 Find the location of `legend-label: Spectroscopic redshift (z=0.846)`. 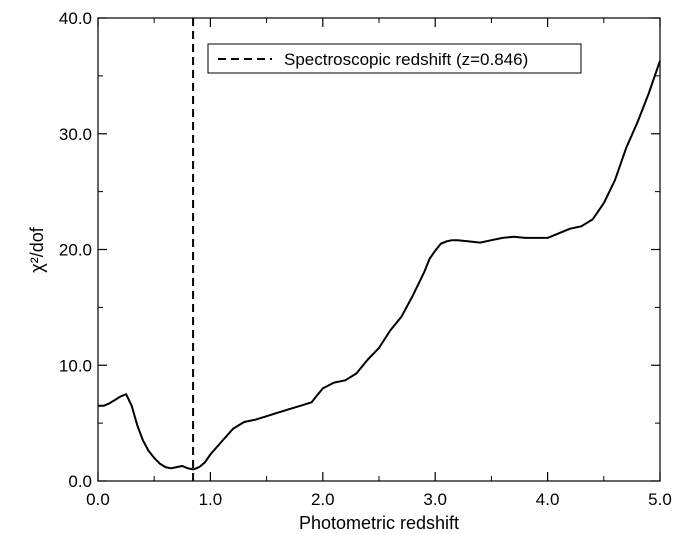

legend-label: Spectroscopic redshift (z=0.846) is located at coordinates (406, 59).